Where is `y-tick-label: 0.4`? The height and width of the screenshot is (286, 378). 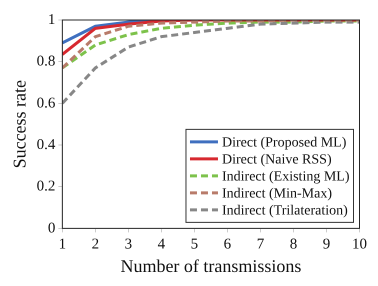 y-tick-label: 0.4 is located at coordinates (46, 144).